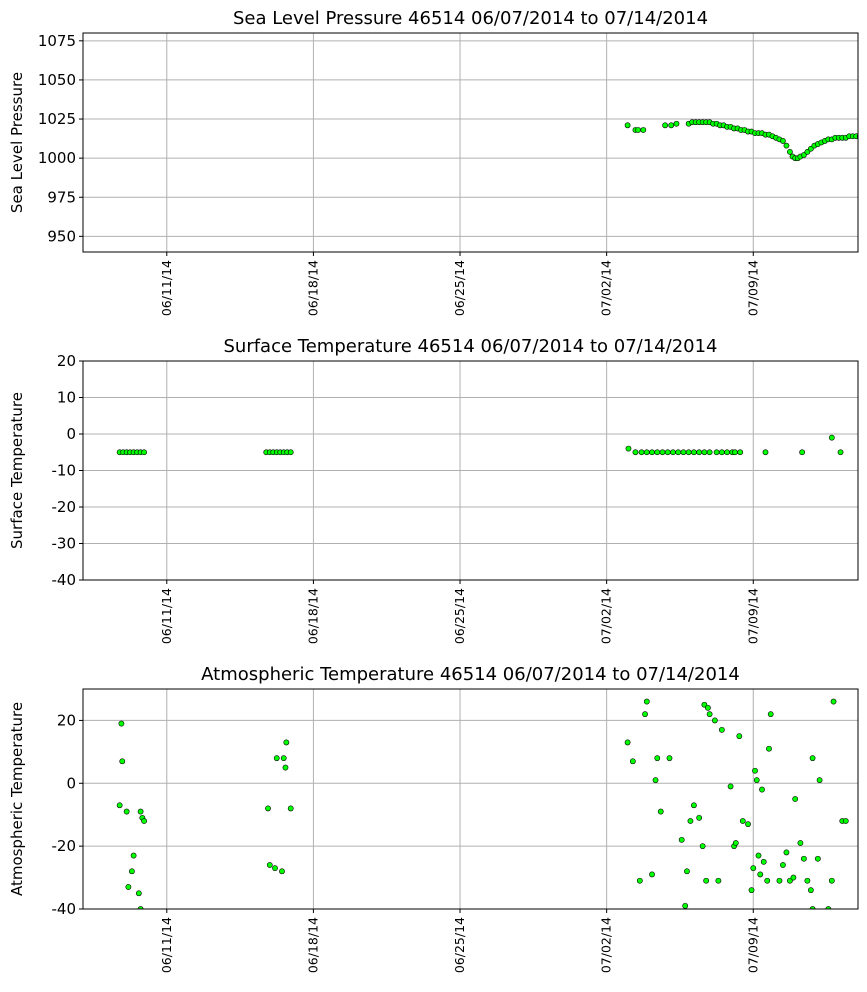  What do you see at coordinates (459, 616) in the screenshot?
I see `x-tick-label: 06/25/14` at bounding box center [459, 616].